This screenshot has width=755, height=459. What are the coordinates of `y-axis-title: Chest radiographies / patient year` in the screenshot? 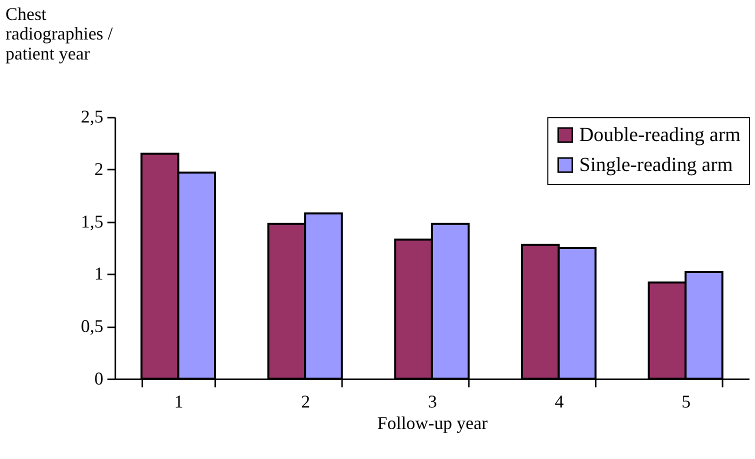 It's located at (59, 34).